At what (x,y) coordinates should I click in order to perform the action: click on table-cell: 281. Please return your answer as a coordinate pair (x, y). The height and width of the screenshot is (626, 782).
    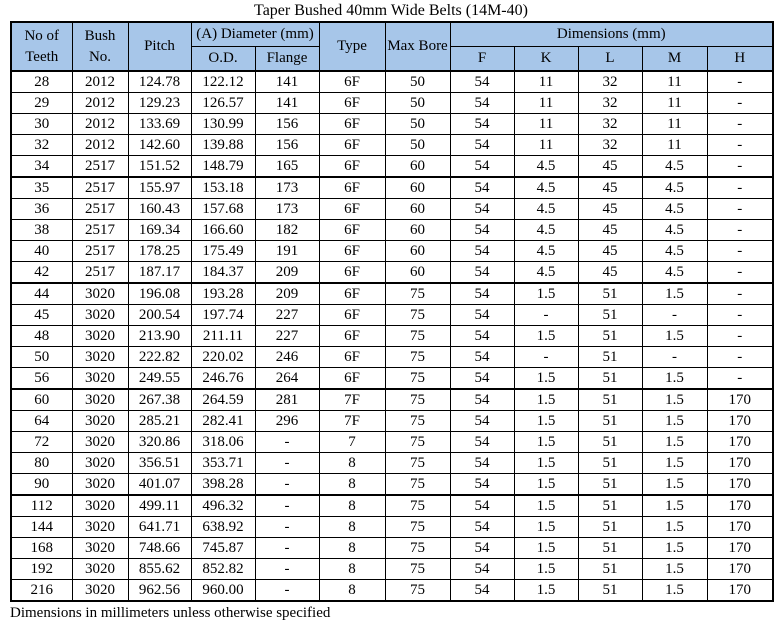
    Looking at the image, I should click on (287, 399).